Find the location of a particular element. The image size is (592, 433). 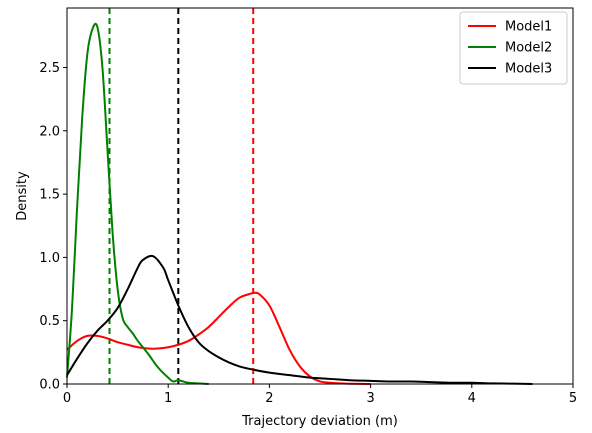

y-axis-ticks: 0.0 0.5 1.0 1.5 2.0 2.5 is located at coordinates (53, 227).